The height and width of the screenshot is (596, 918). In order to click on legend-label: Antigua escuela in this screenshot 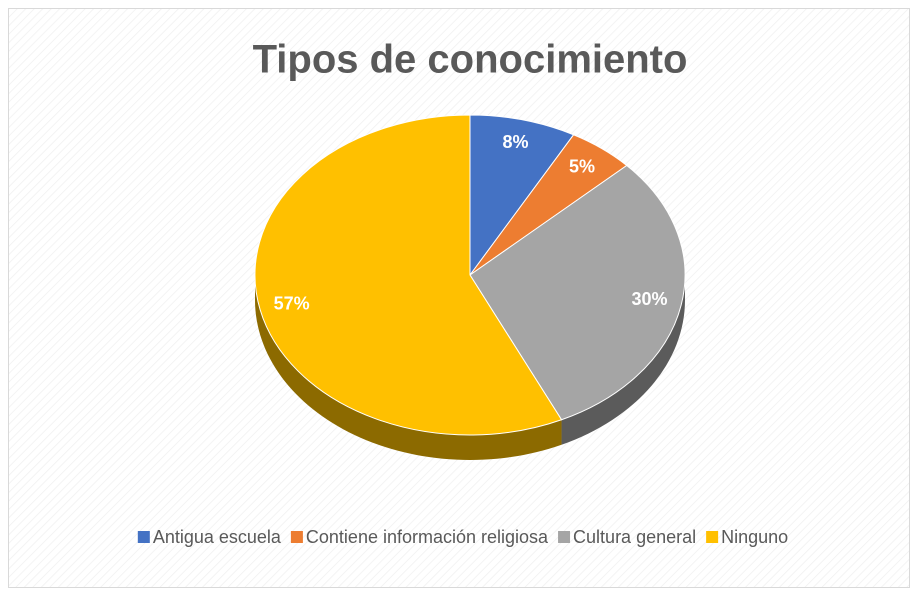, I will do `click(217, 537)`.